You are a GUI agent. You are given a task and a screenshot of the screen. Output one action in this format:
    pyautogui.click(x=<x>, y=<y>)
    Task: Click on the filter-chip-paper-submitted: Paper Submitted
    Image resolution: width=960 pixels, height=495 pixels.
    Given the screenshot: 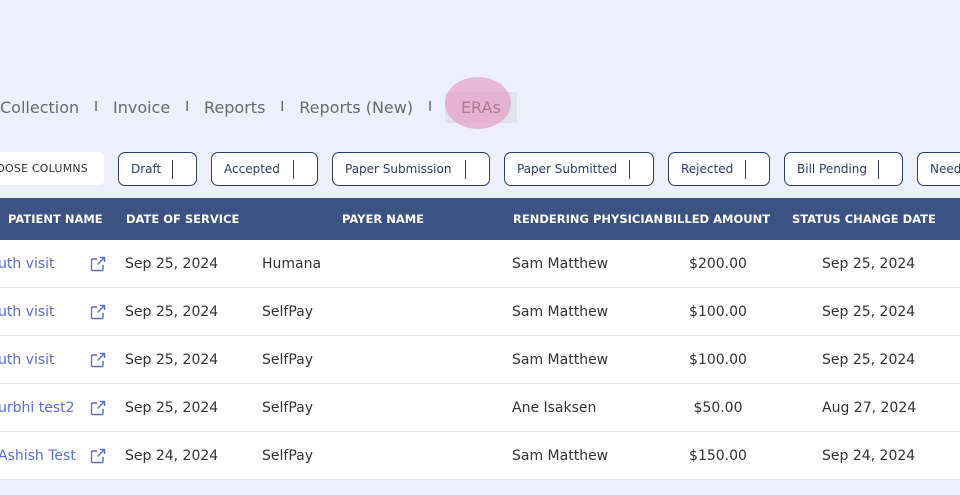 What is the action you would take?
    pyautogui.click(x=579, y=169)
    